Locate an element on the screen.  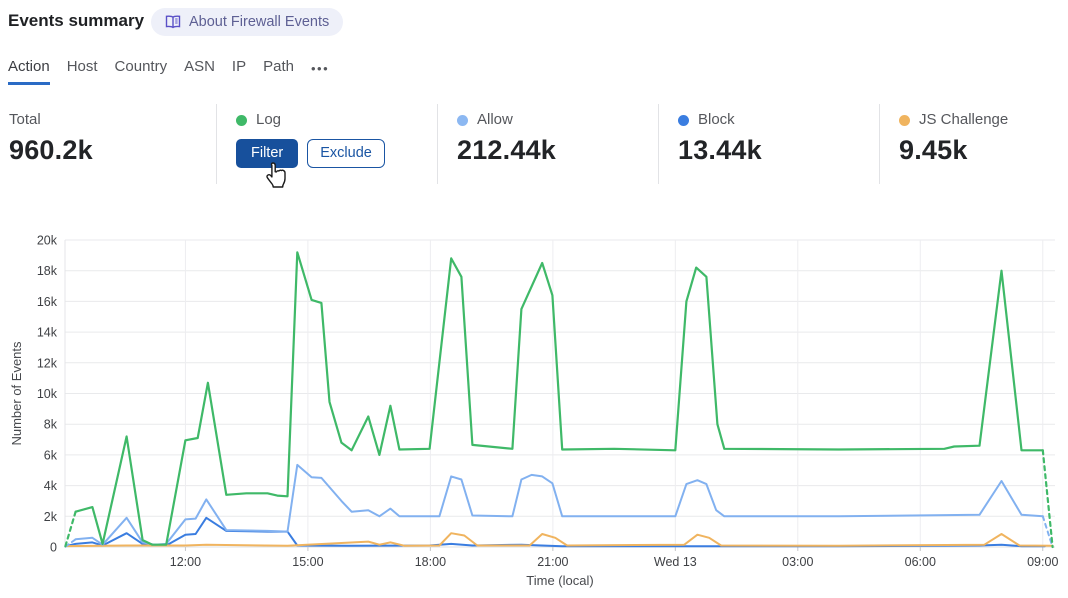
y-tick-label: 0 is located at coordinates (53, 548).